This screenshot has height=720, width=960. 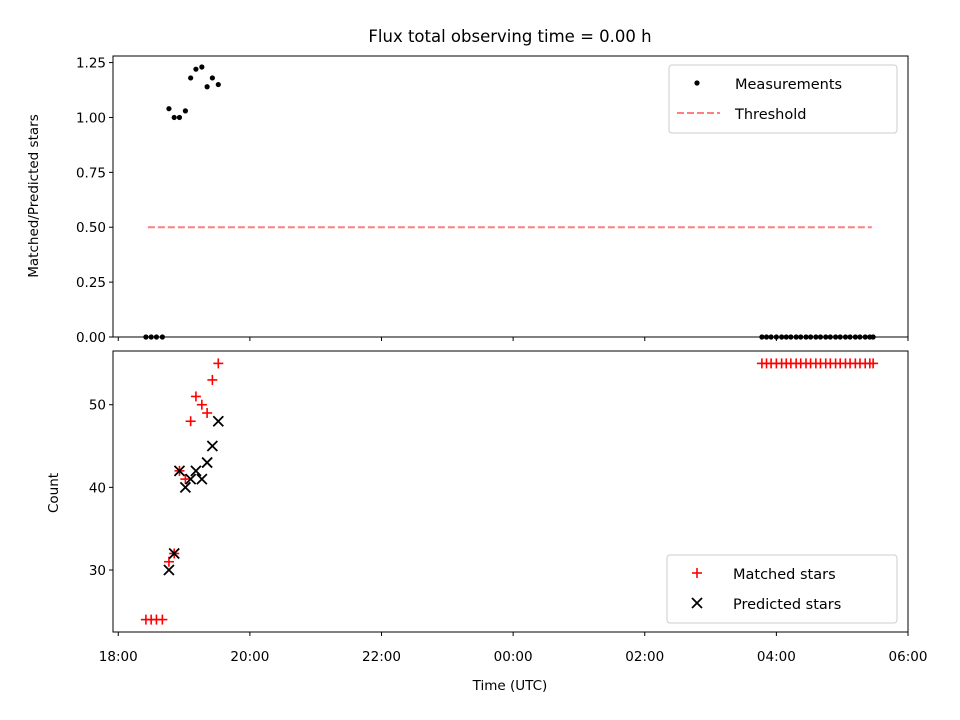 I want to click on xtick-label: 06:00, so click(x=908, y=657).